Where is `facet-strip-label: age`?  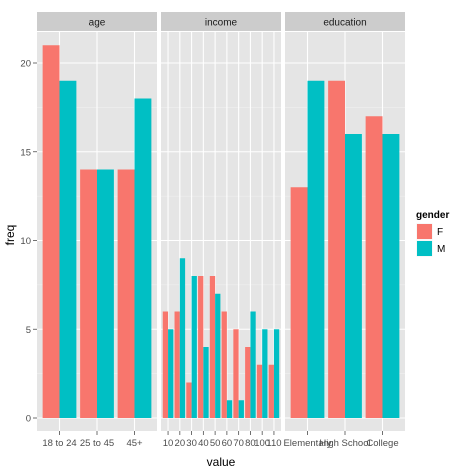 facet-strip-label: age is located at coordinates (97, 23).